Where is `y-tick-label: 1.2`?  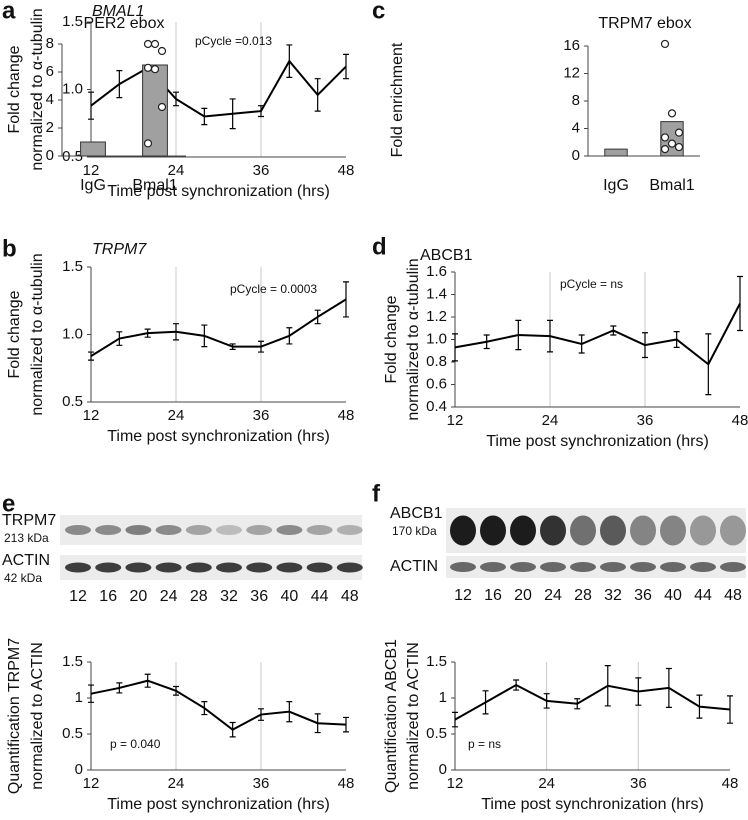
y-tick-label: 1.2 is located at coordinates (436, 316).